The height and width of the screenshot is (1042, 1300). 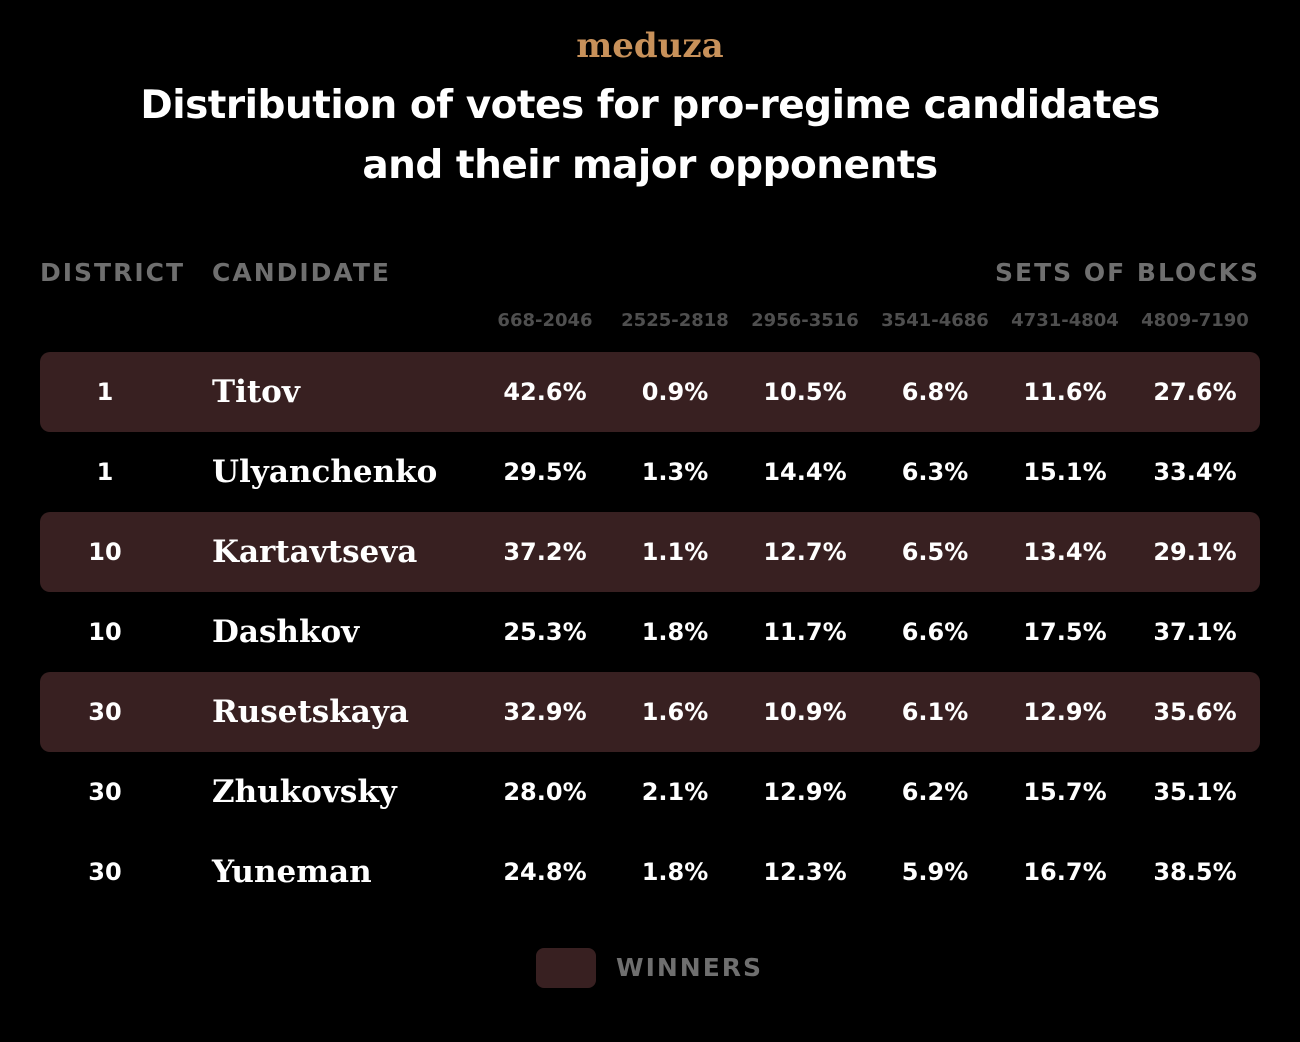 What do you see at coordinates (545, 472) in the screenshot?
I see `vote-share-cell: 29.5%` at bounding box center [545, 472].